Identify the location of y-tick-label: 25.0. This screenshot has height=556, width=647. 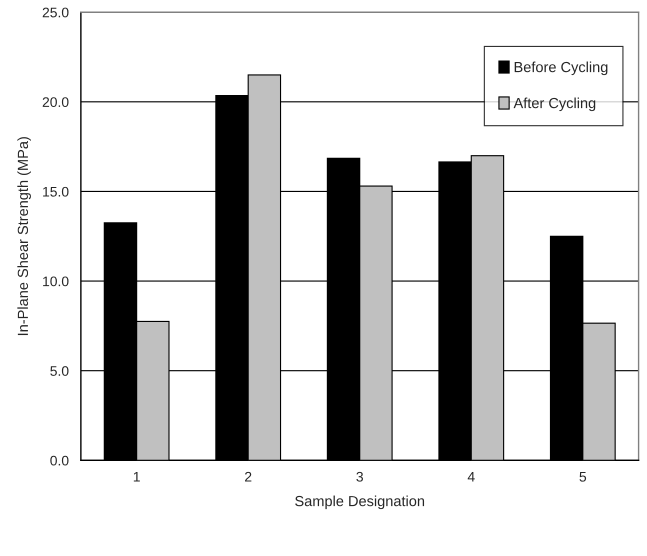
(55, 13).